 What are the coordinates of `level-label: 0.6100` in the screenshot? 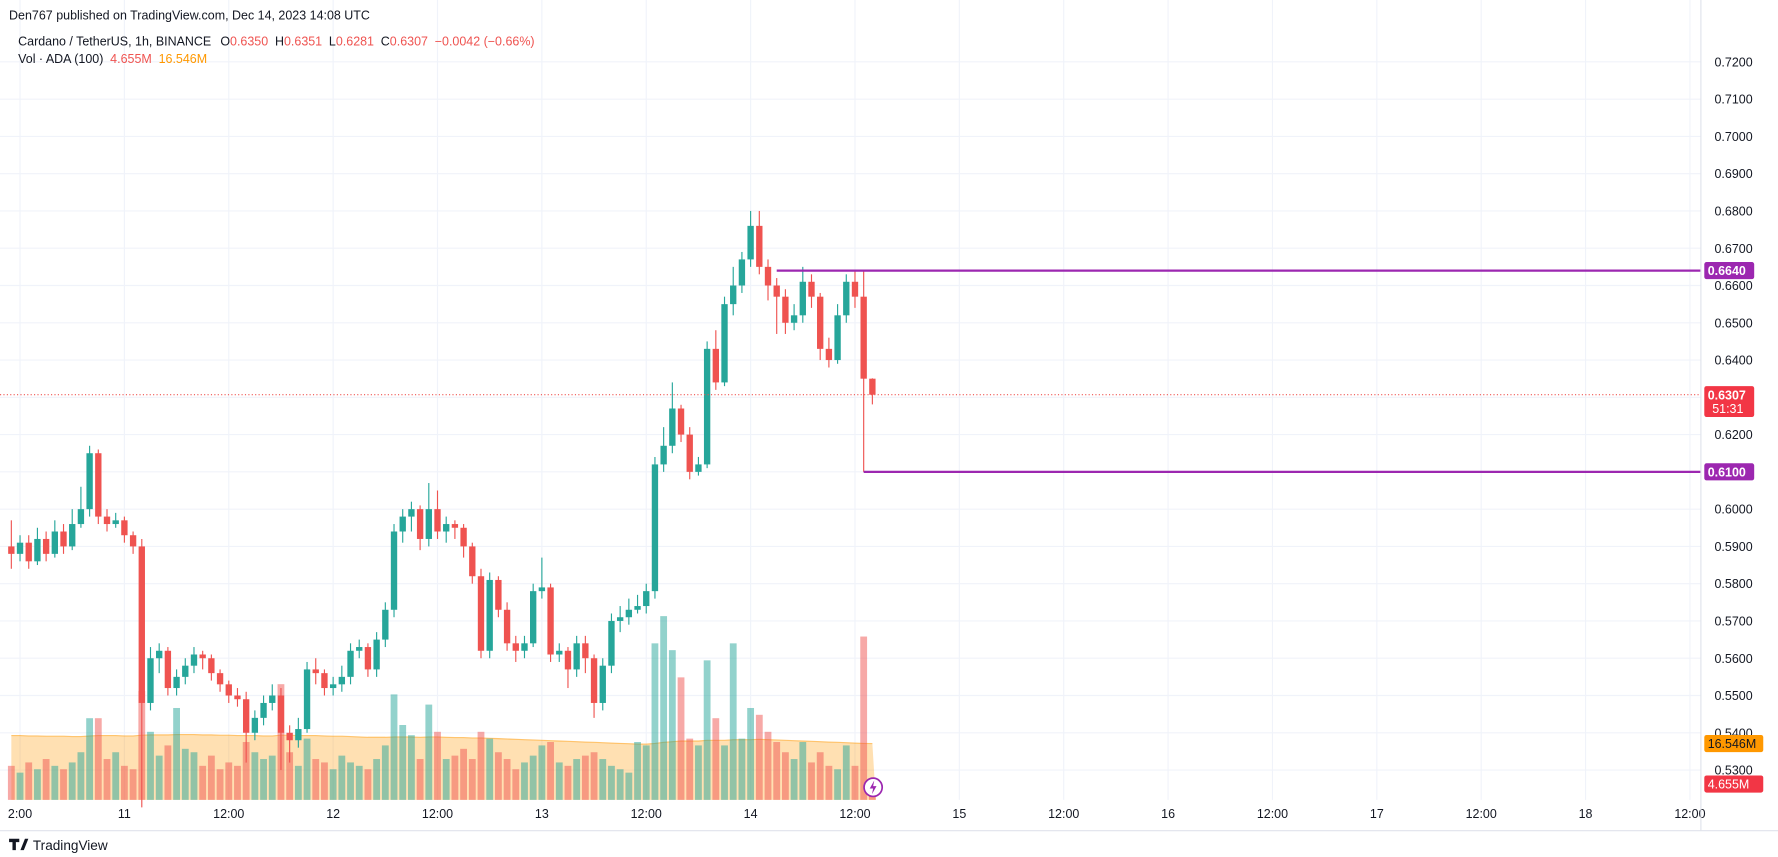 It's located at (1727, 472).